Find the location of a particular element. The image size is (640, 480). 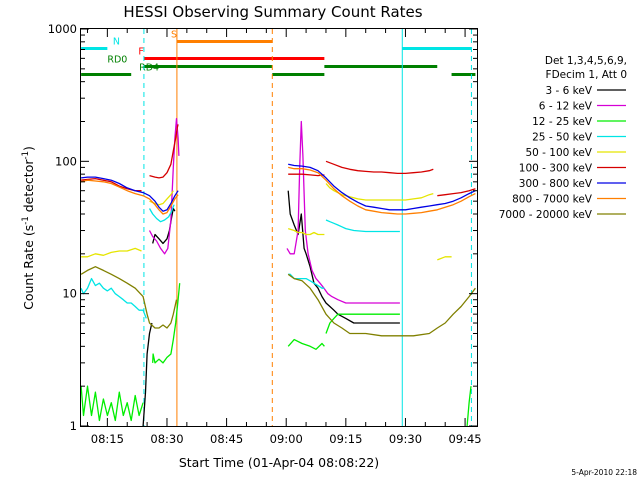

flag-label-rd4: RD4 is located at coordinates (149, 68).